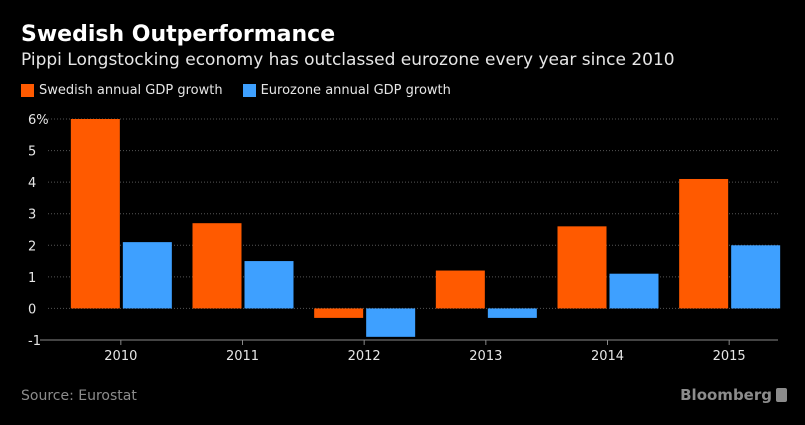 The width and height of the screenshot is (805, 425). I want to click on legend-item-sweden: Swedish annual GDP growth, so click(122, 90).